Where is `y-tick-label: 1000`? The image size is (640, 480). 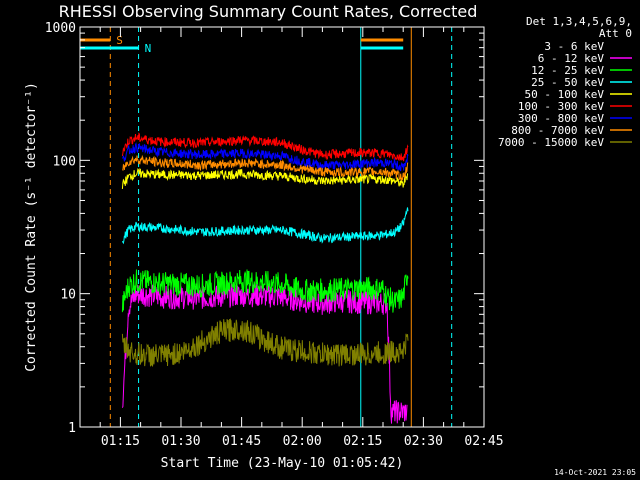
y-tick-label: 1000 is located at coordinates (60, 28).